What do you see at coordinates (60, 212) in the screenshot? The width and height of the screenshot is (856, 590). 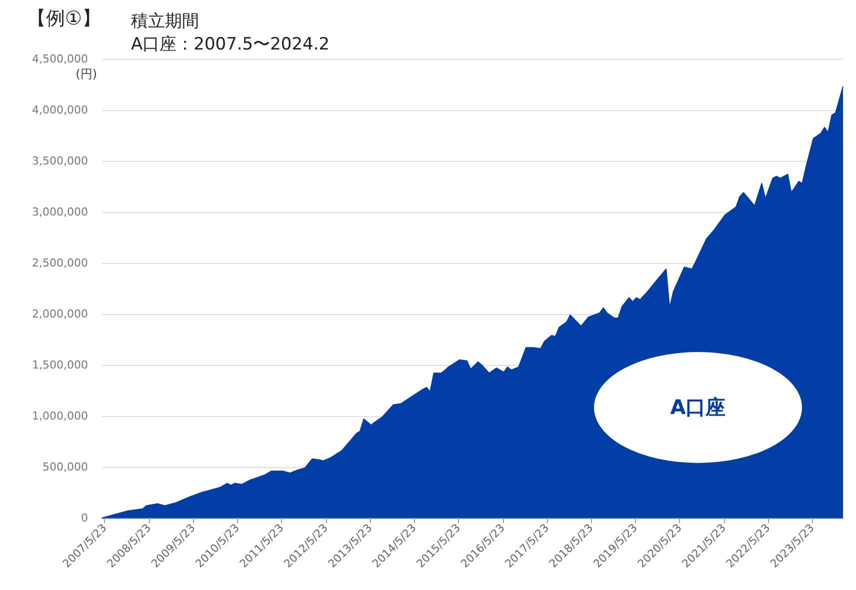 I see `y-tick-label: 3,000,000` at bounding box center [60, 212].